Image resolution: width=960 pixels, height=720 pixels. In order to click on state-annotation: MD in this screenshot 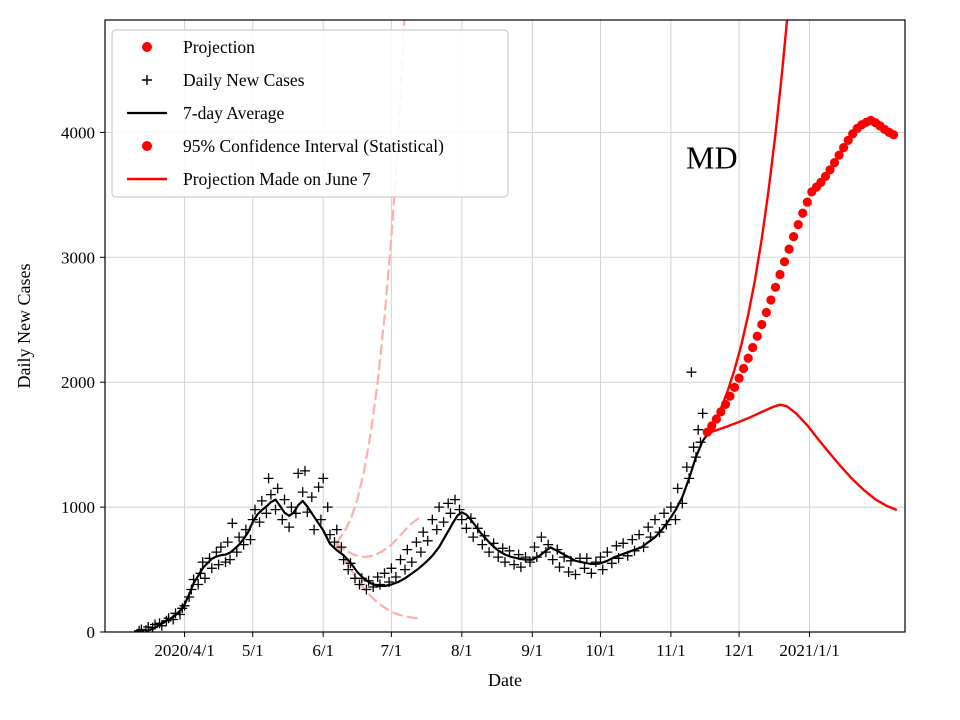, I will do `click(712, 158)`.